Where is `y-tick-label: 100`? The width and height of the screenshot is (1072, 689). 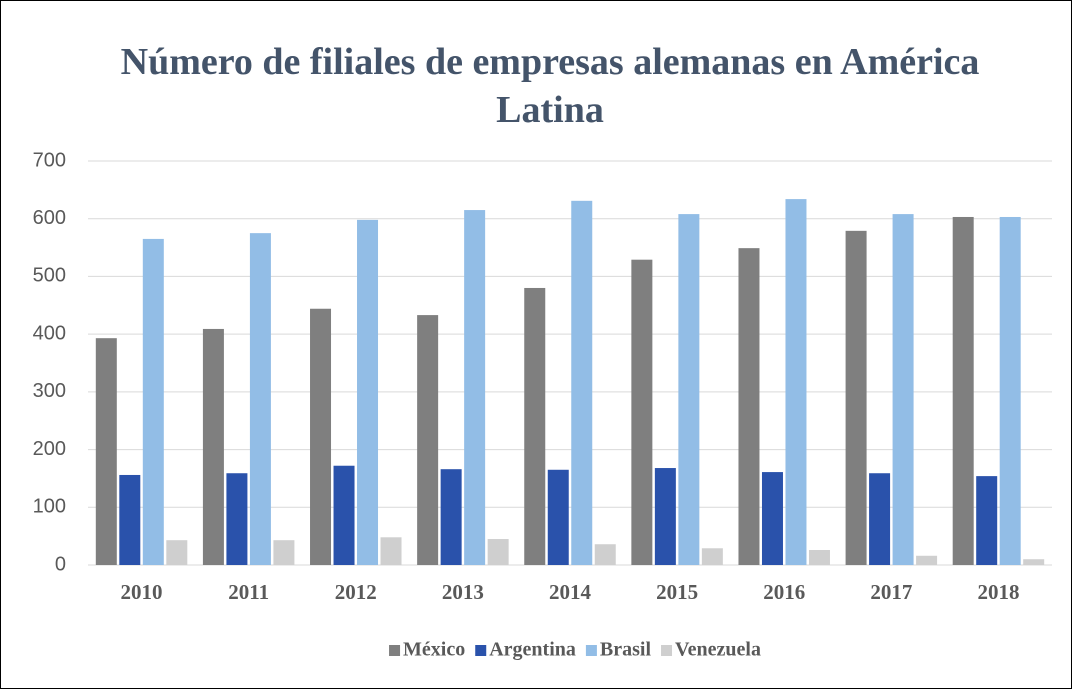 y-tick-label: 100 is located at coordinates (49, 507).